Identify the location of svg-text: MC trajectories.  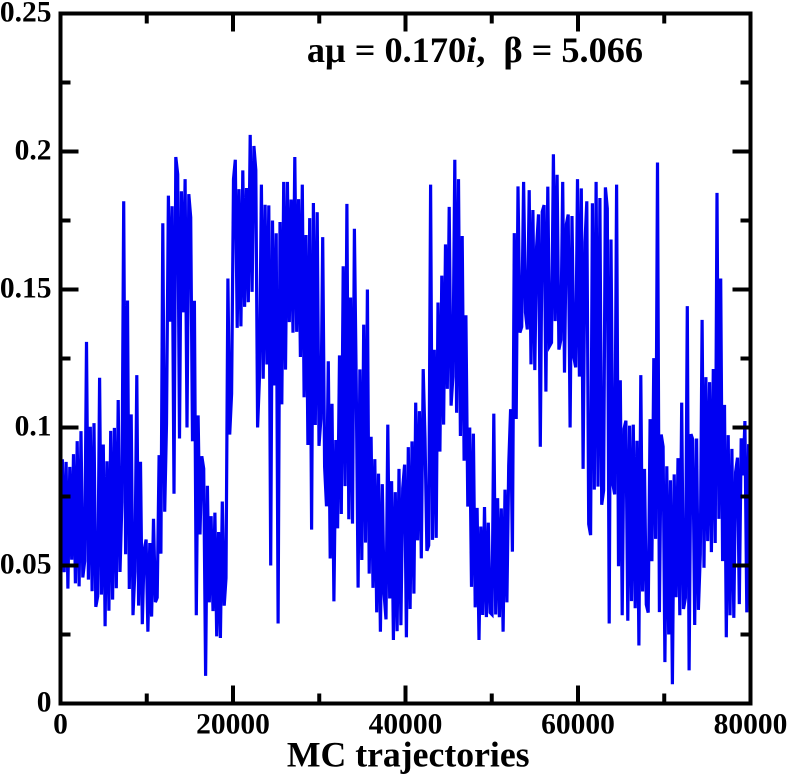
(408, 755).